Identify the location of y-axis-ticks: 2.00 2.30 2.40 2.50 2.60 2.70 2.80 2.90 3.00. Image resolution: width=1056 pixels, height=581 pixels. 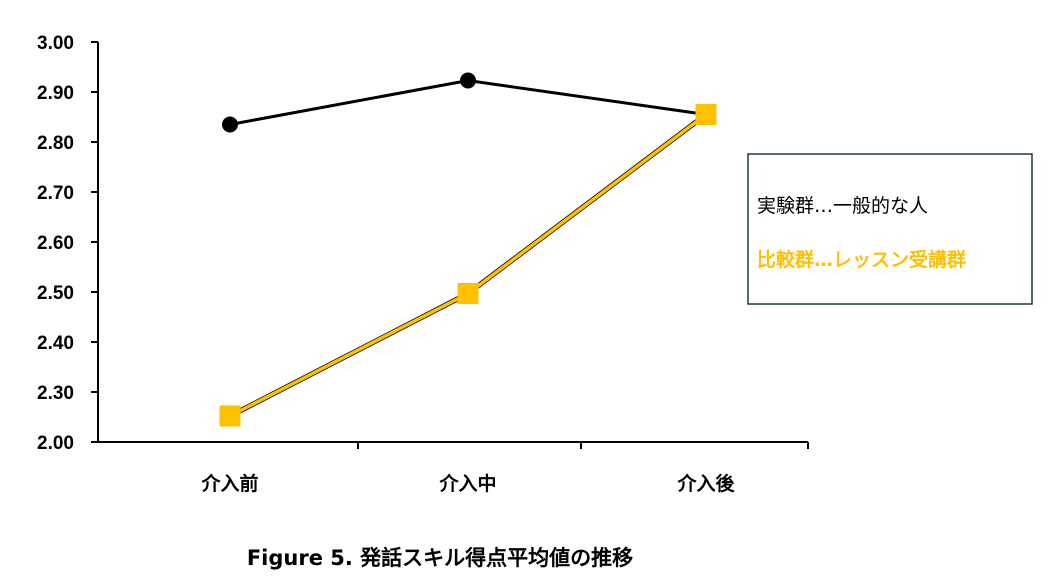
(67, 243).